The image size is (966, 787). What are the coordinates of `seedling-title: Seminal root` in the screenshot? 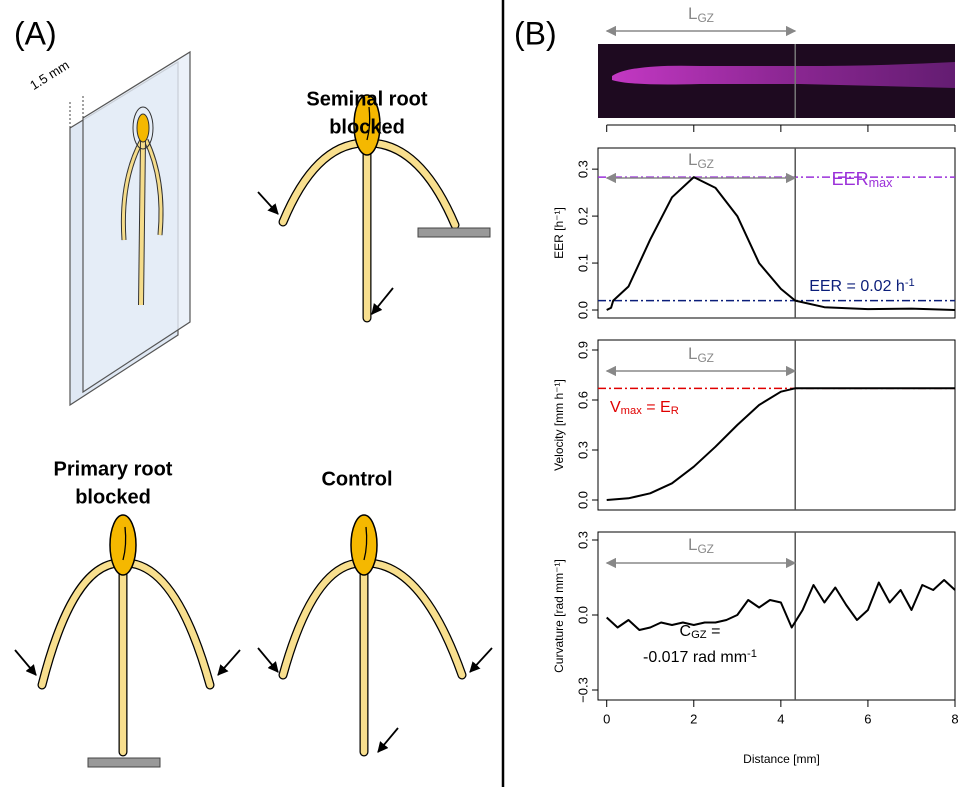 It's located at (366, 99).